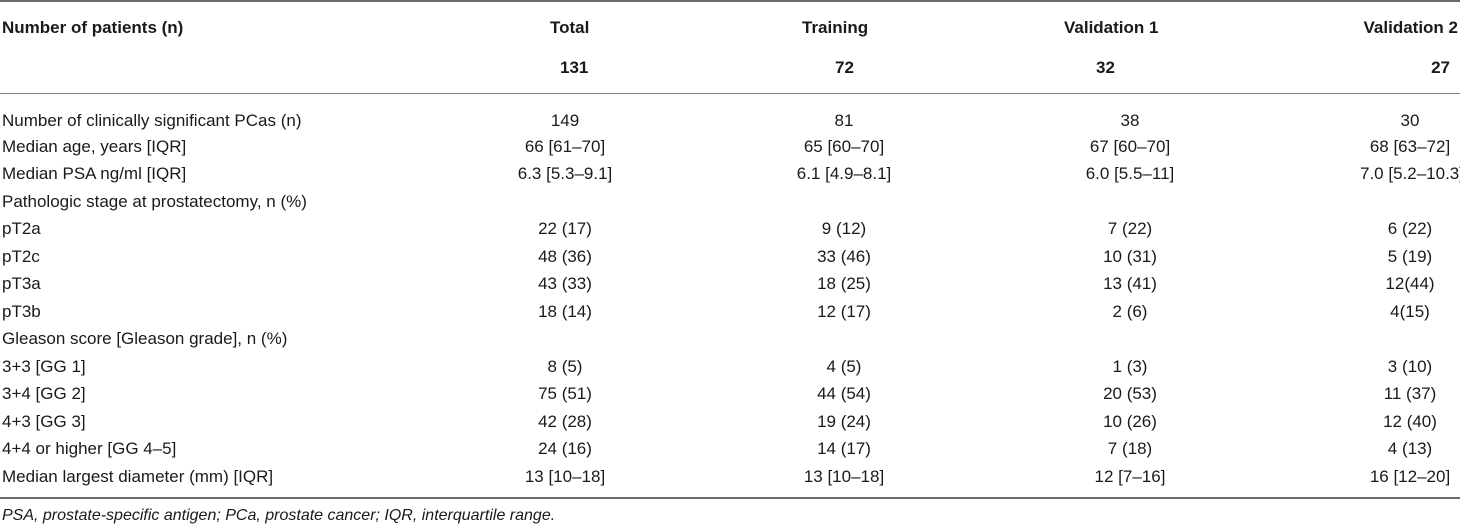 The width and height of the screenshot is (1460, 530). I want to click on cell-value: 43 (33), so click(565, 284).